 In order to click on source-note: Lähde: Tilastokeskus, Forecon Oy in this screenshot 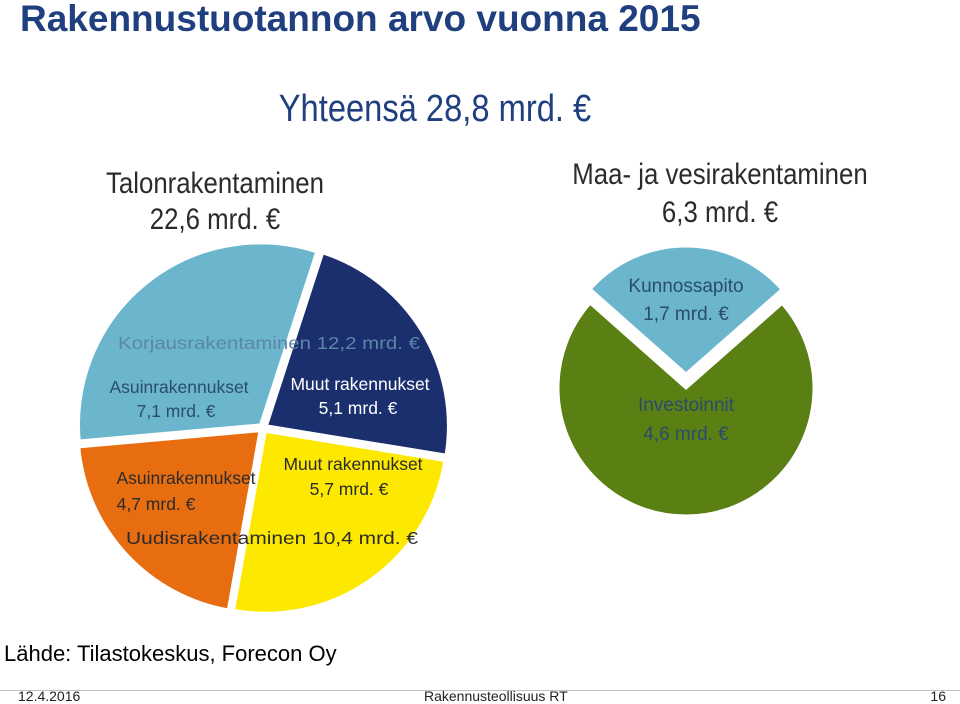, I will do `click(170, 653)`.